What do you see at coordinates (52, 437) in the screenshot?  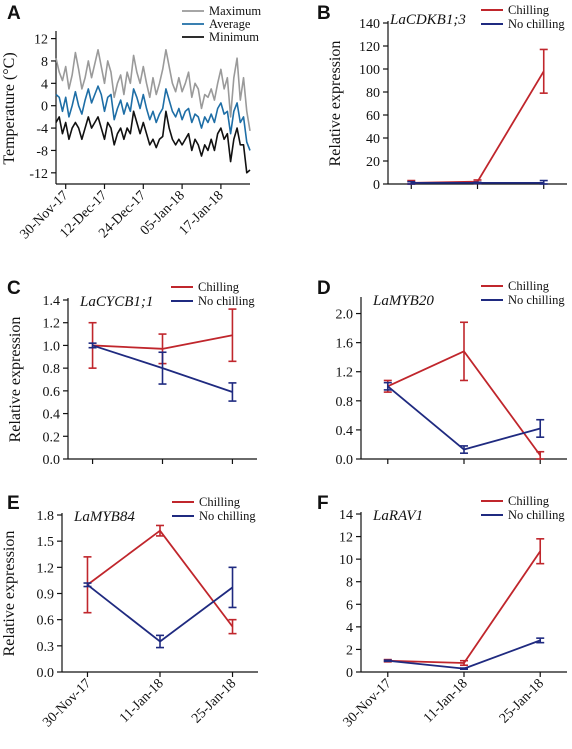 I see `y-tick-label: 0.2` at bounding box center [52, 437].